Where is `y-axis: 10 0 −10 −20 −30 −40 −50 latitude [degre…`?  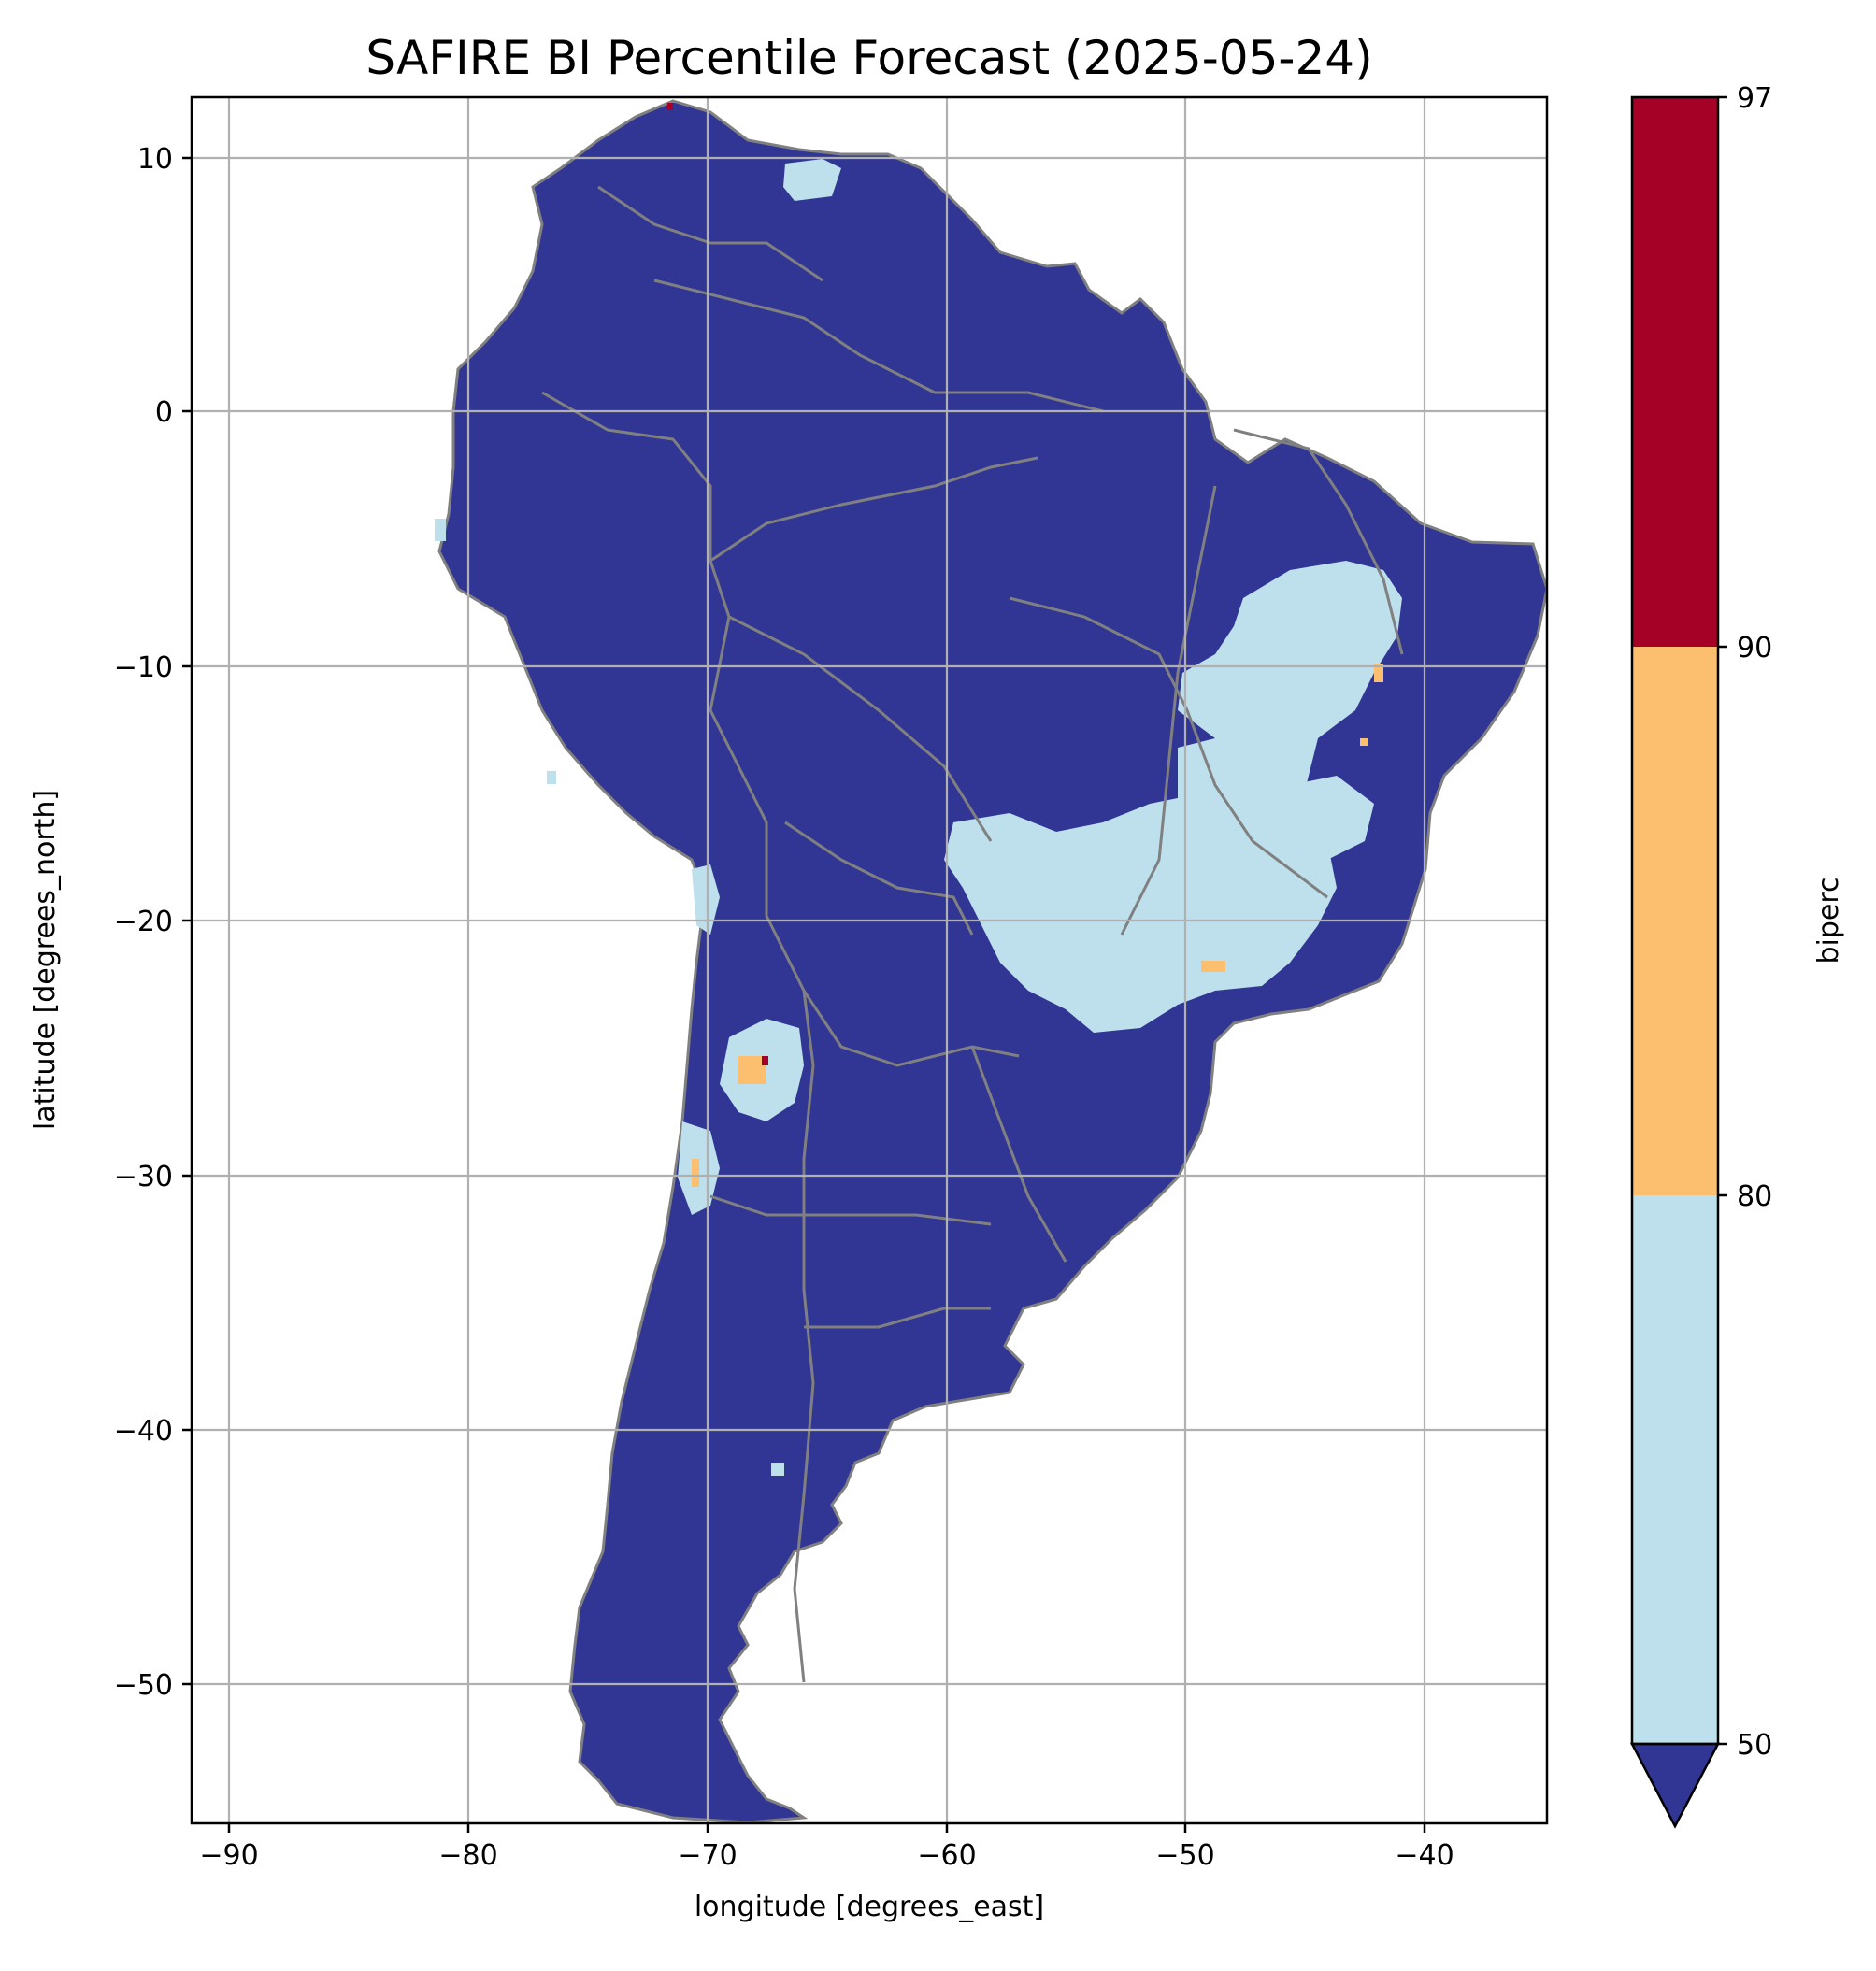
y-axis: 10 0 −10 −20 −30 −40 −50 latitude [degre… is located at coordinates (111, 922).